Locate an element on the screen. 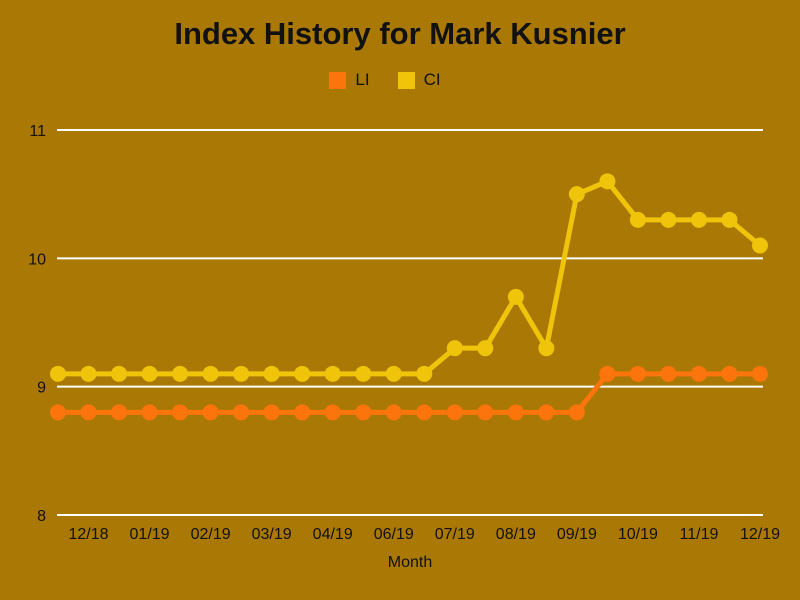 The height and width of the screenshot is (600, 800). x-tick-label: 12/18 is located at coordinates (88, 534).